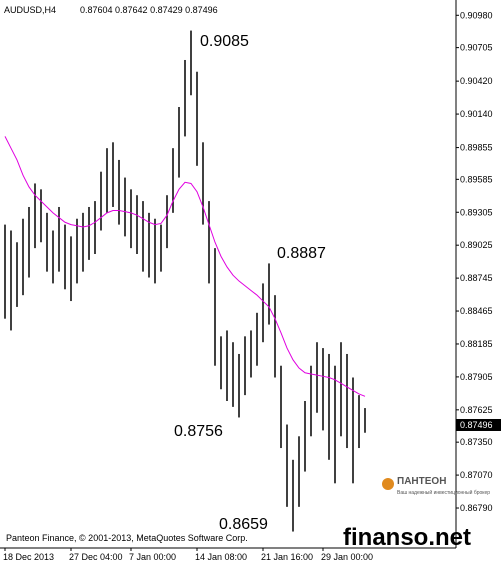 This screenshot has width=501, height=564. Describe the element at coordinates (476, 81) in the screenshot. I see `y-tick-label: 0.90420` at that location.